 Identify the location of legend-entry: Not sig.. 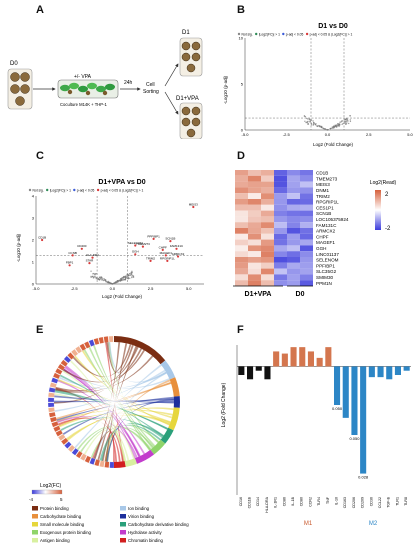
(38, 190).